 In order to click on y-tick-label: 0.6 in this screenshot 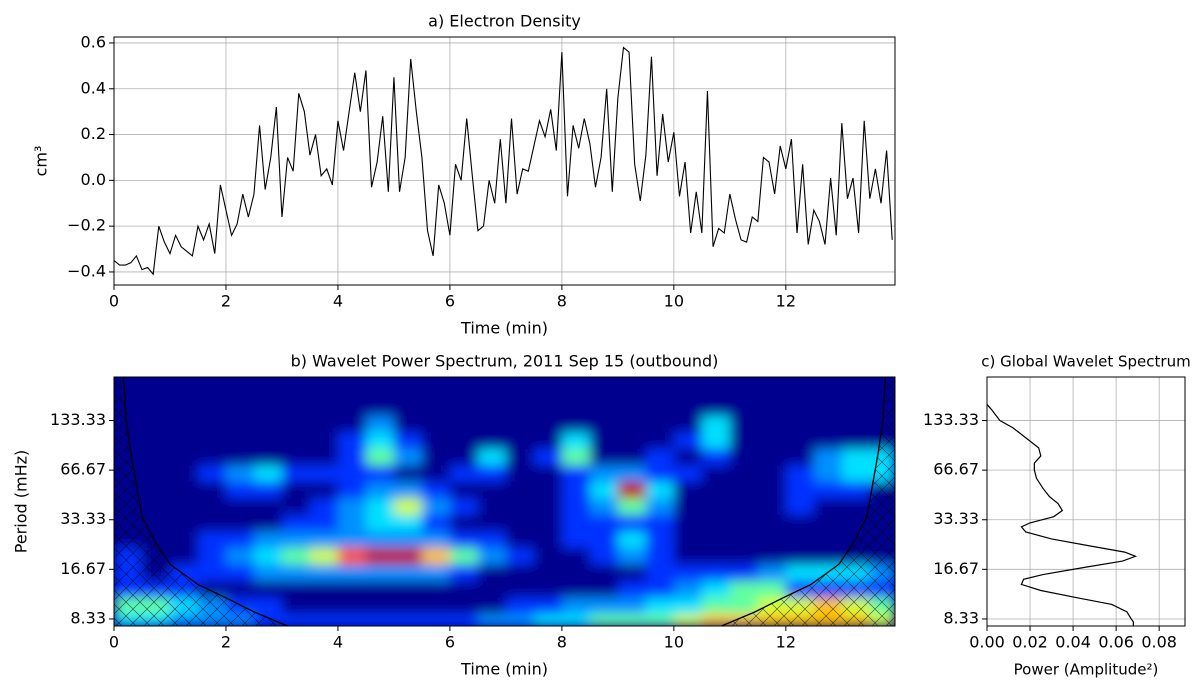, I will do `click(93, 41)`.